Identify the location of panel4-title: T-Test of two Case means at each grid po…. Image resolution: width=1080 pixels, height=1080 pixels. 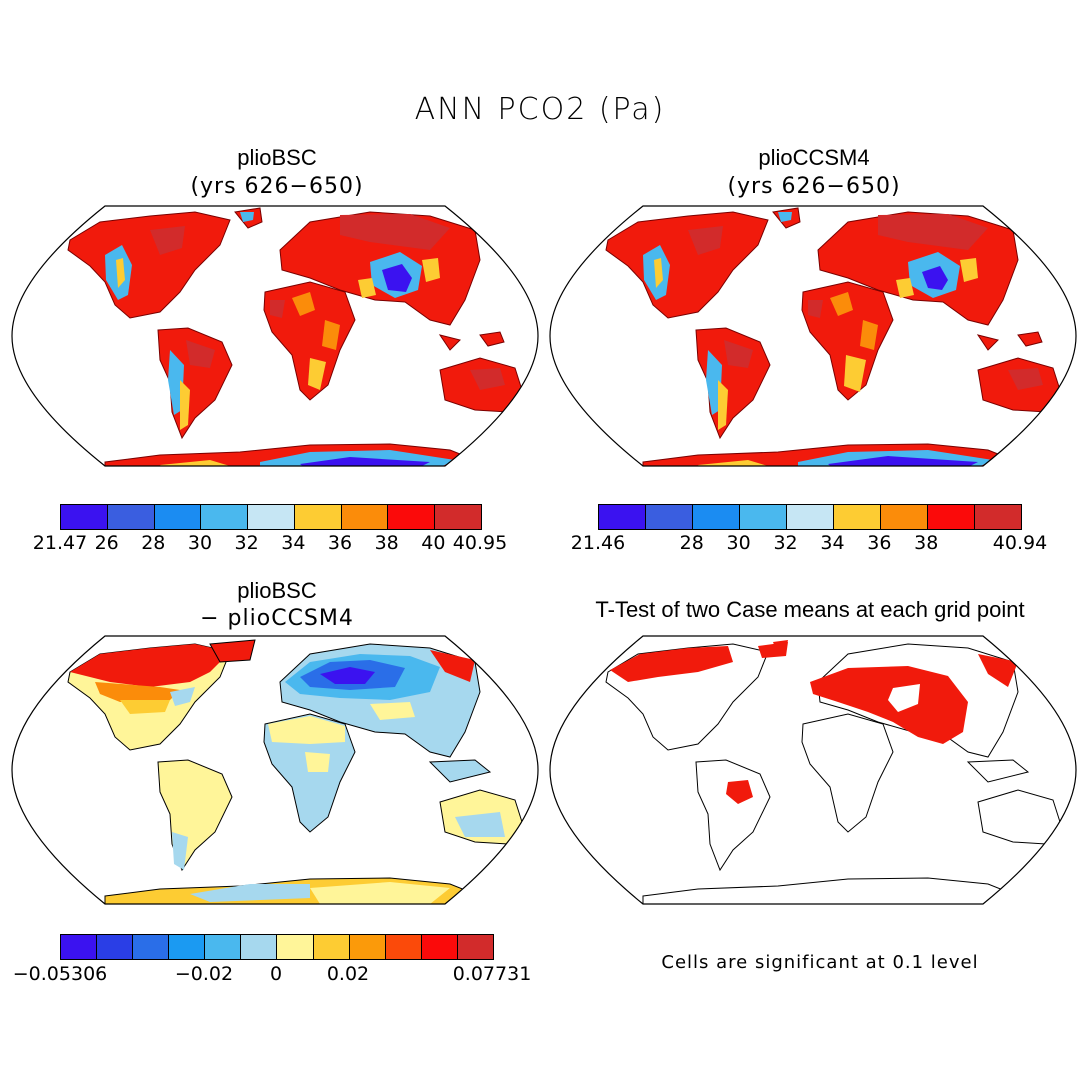
(810, 609).